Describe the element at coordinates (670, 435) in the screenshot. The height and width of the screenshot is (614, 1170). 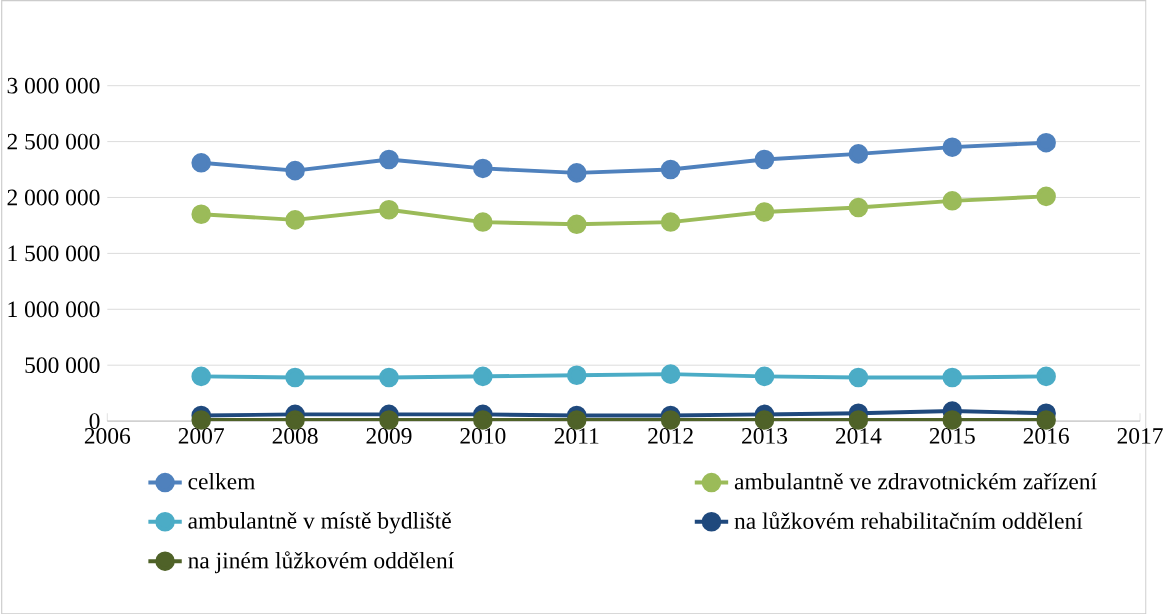
I see `x-tick-label: 2012` at that location.